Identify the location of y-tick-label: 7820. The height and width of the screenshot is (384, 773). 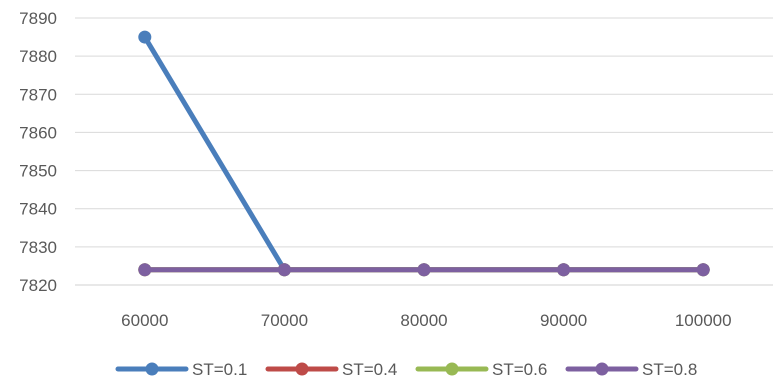
(38, 285).